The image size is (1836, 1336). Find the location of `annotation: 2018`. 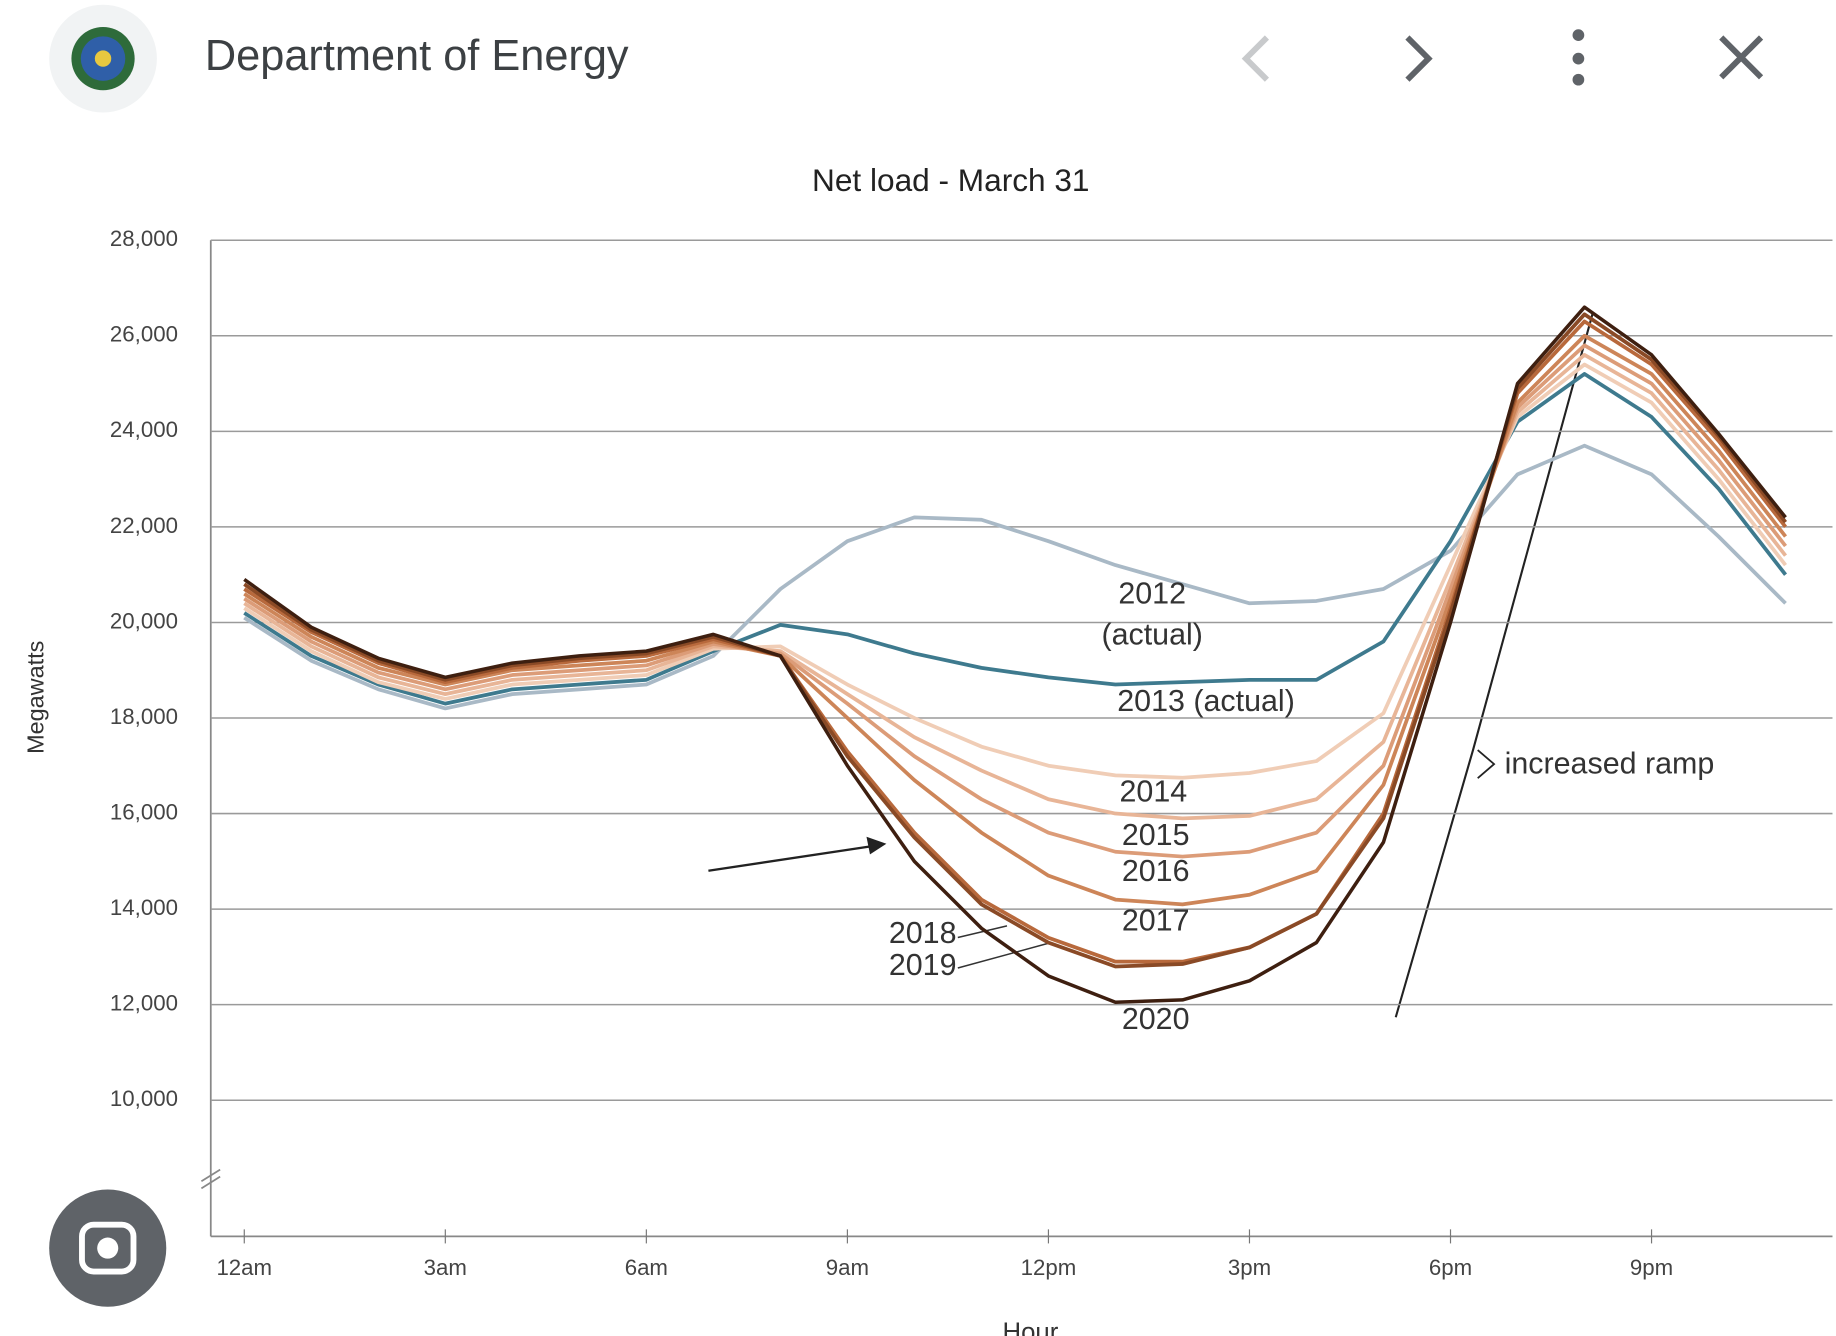

annotation: 2018 is located at coordinates (923, 933).